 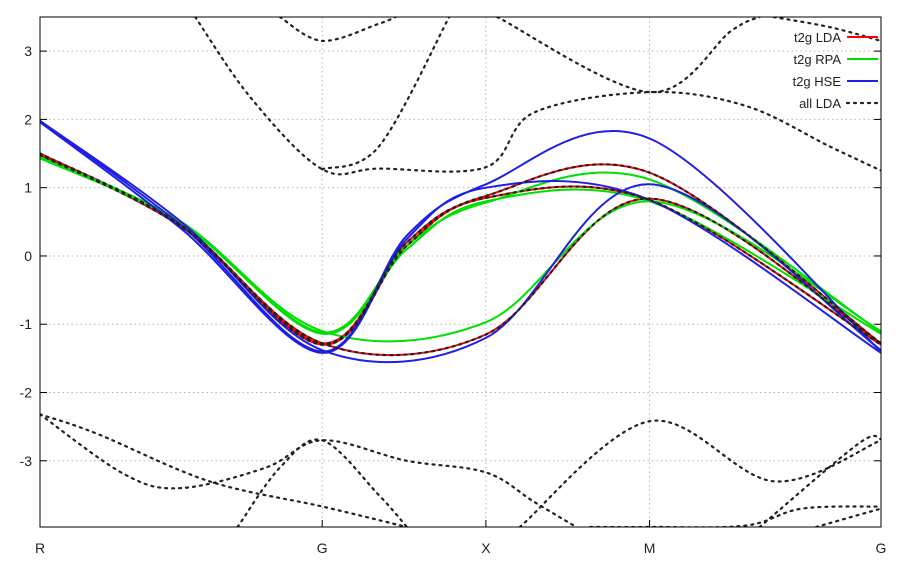 I want to click on legend-entry: all LDA, so click(x=839, y=103).